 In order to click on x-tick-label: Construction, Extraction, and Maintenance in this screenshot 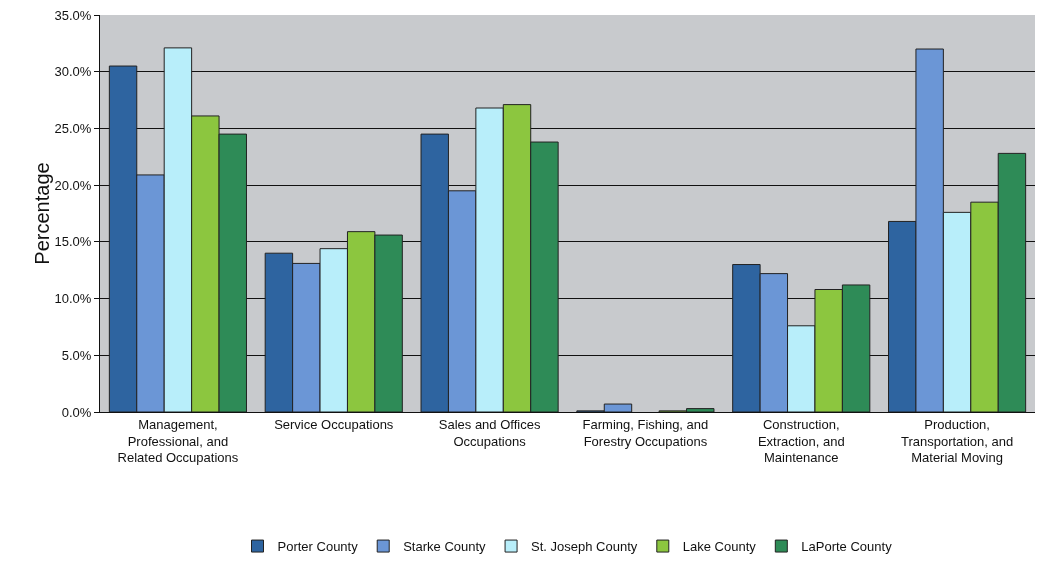, I will do `click(801, 441)`.